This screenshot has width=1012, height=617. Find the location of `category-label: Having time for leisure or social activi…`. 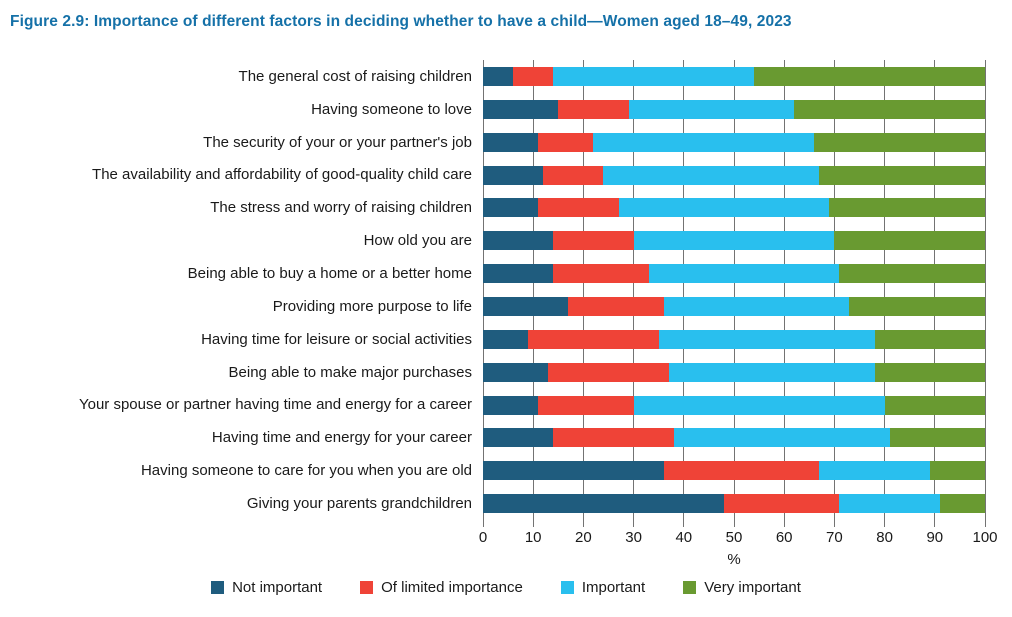

category-label: Having time for leisure or social activi… is located at coordinates (336, 339).